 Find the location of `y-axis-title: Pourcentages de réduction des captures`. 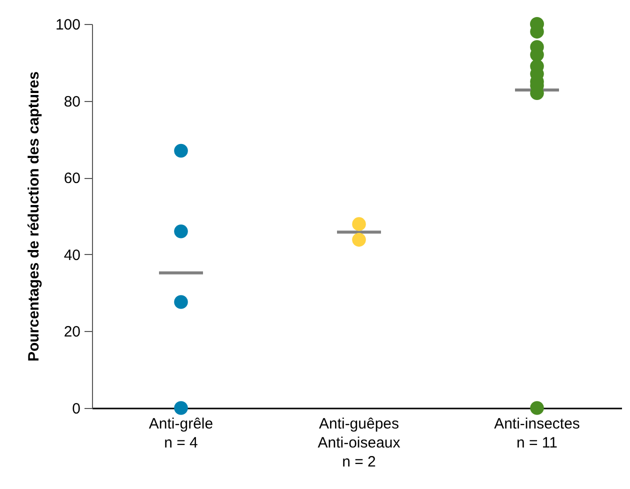

y-axis-title: Pourcentages de réduction des captures is located at coordinates (33, 216).